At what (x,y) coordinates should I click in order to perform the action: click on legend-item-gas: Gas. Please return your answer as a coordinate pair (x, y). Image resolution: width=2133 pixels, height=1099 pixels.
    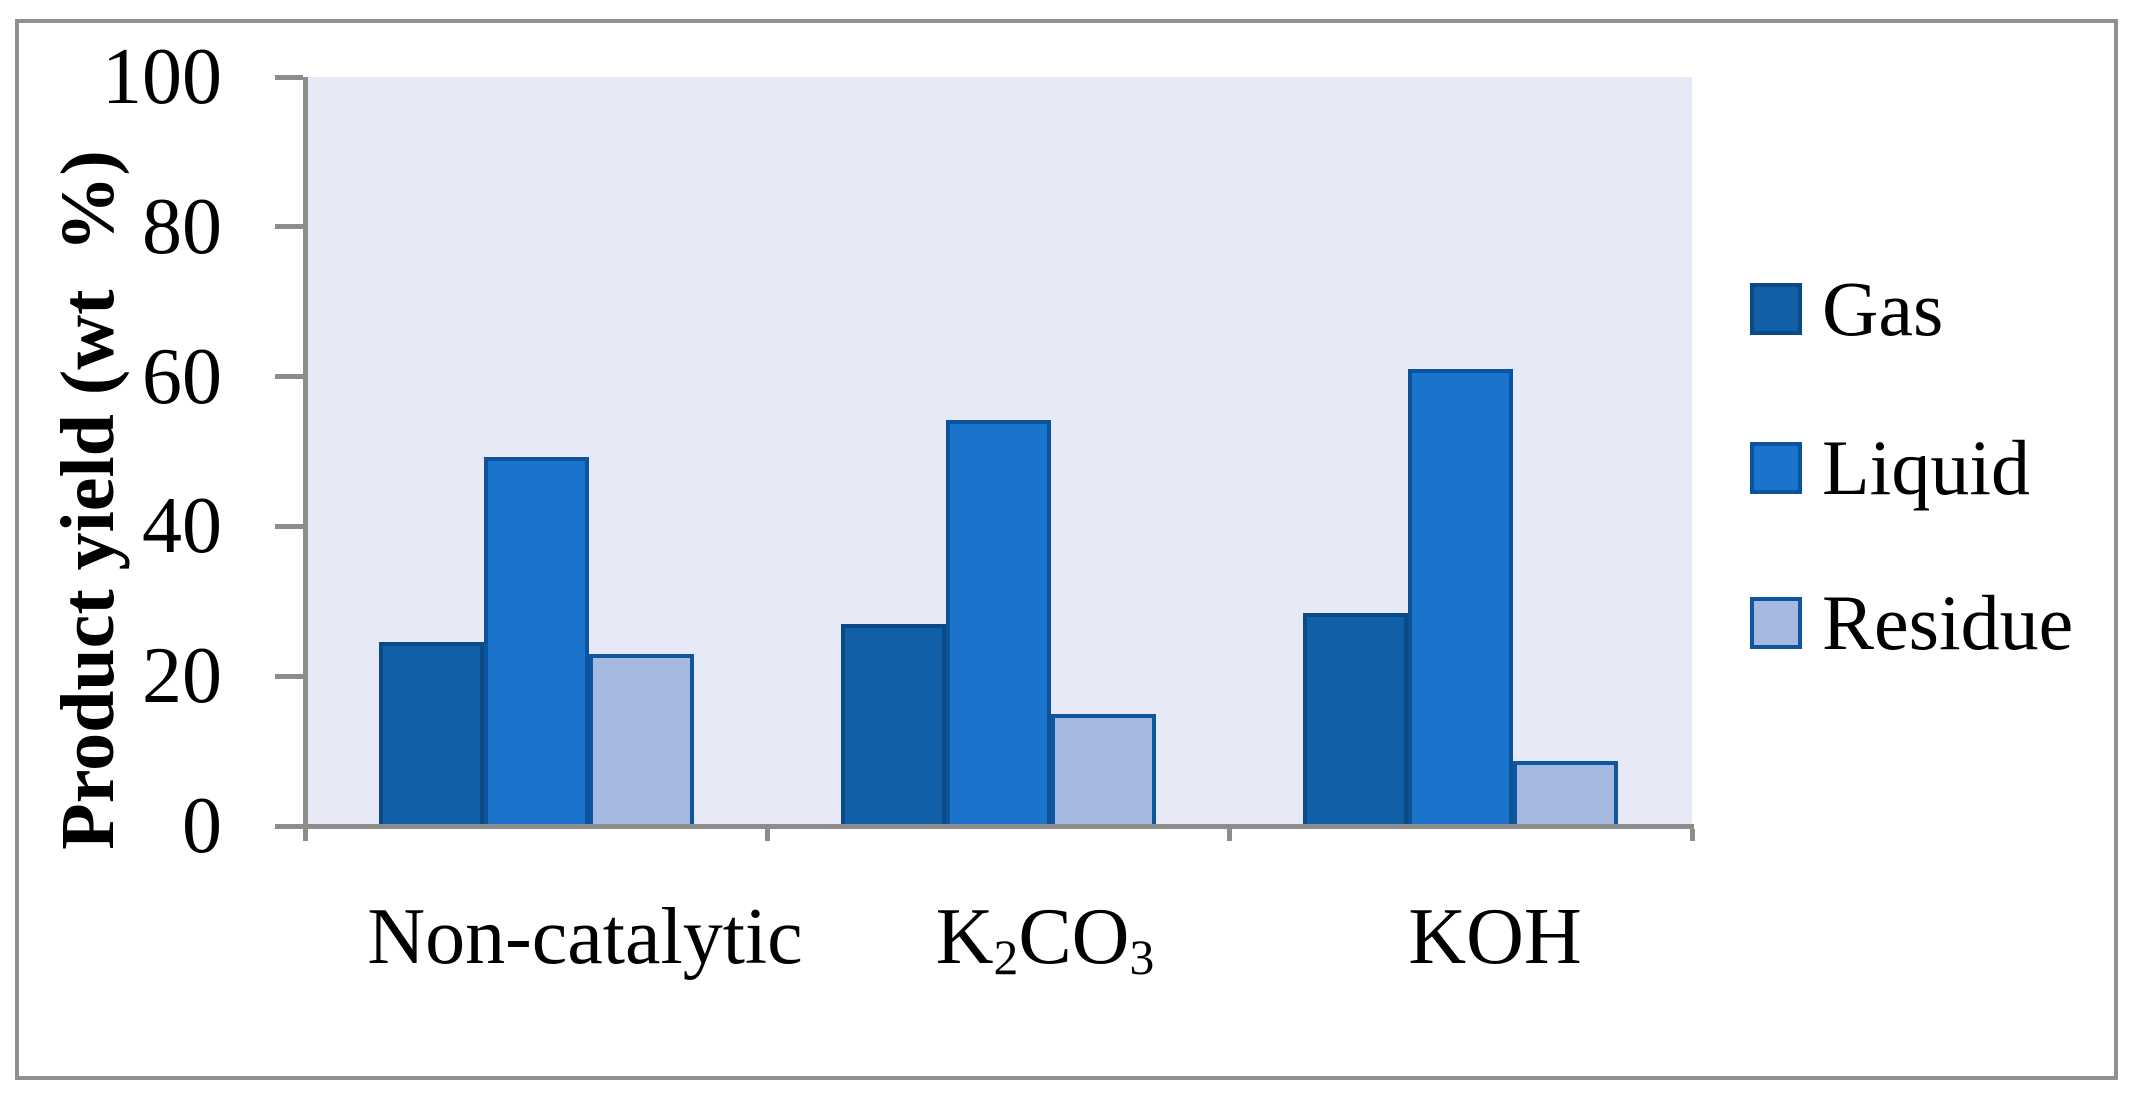
    Looking at the image, I should click on (1847, 308).